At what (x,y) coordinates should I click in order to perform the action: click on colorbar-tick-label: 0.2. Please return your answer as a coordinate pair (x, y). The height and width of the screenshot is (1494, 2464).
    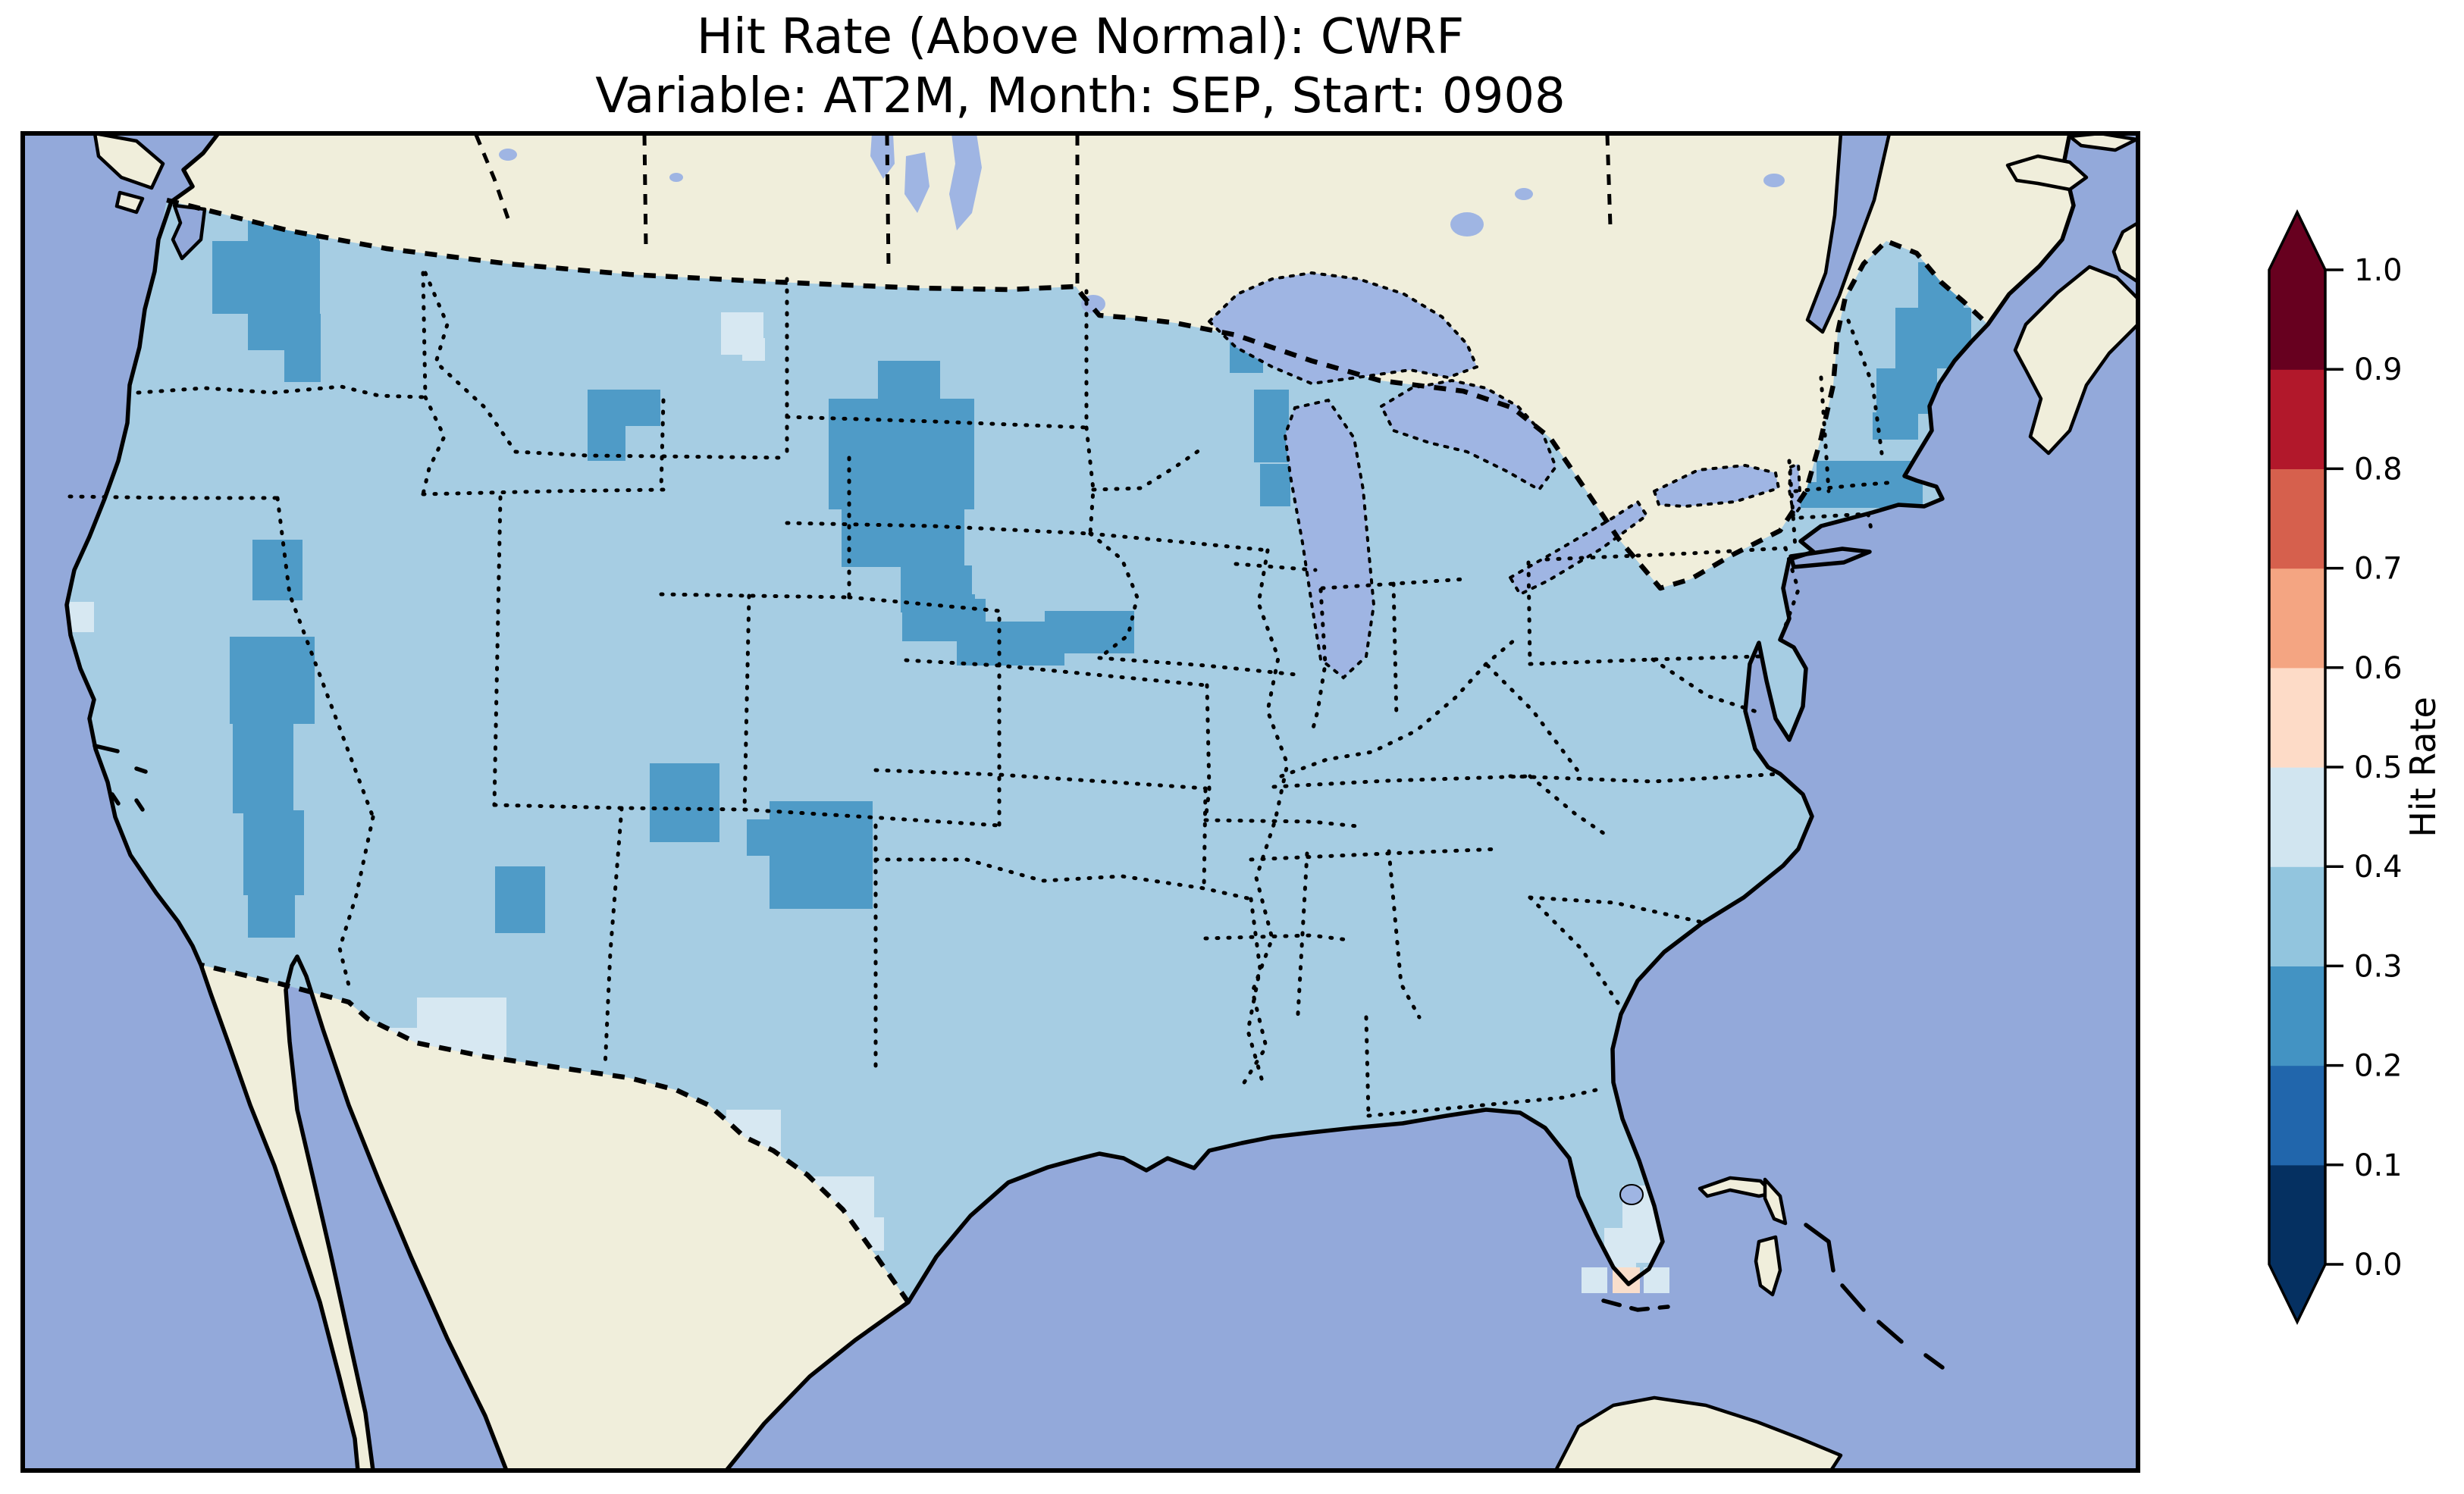
    Looking at the image, I should click on (2378, 1066).